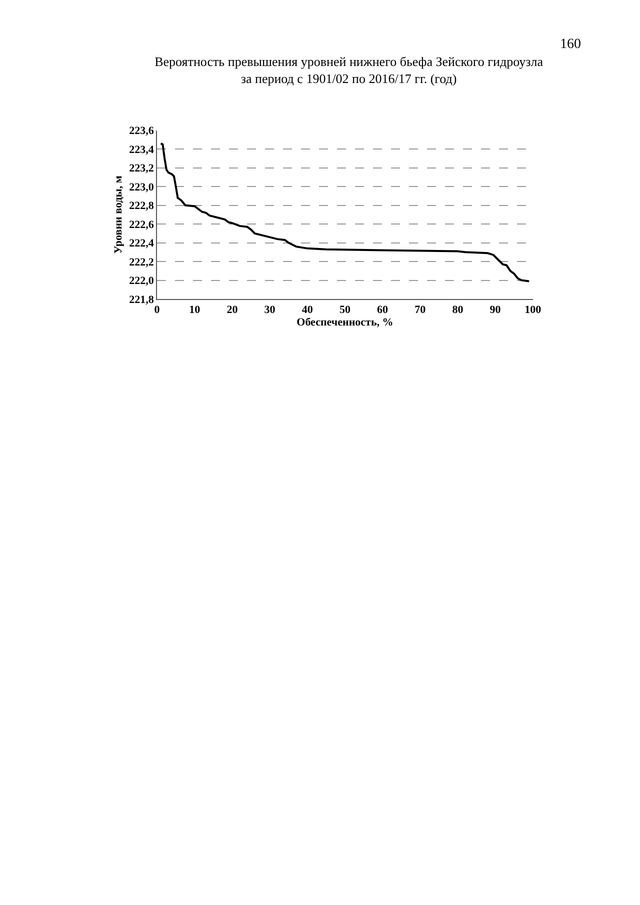  What do you see at coordinates (141, 281) in the screenshot?
I see `y-tick-label: 222,0` at bounding box center [141, 281].